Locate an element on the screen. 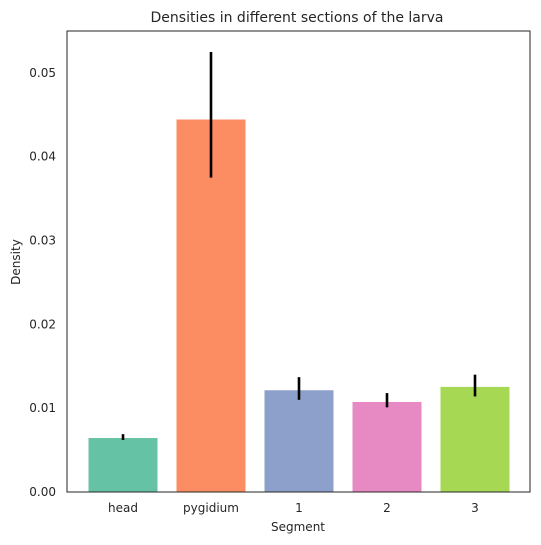  x-tick-label: pygidium is located at coordinates (211, 508).